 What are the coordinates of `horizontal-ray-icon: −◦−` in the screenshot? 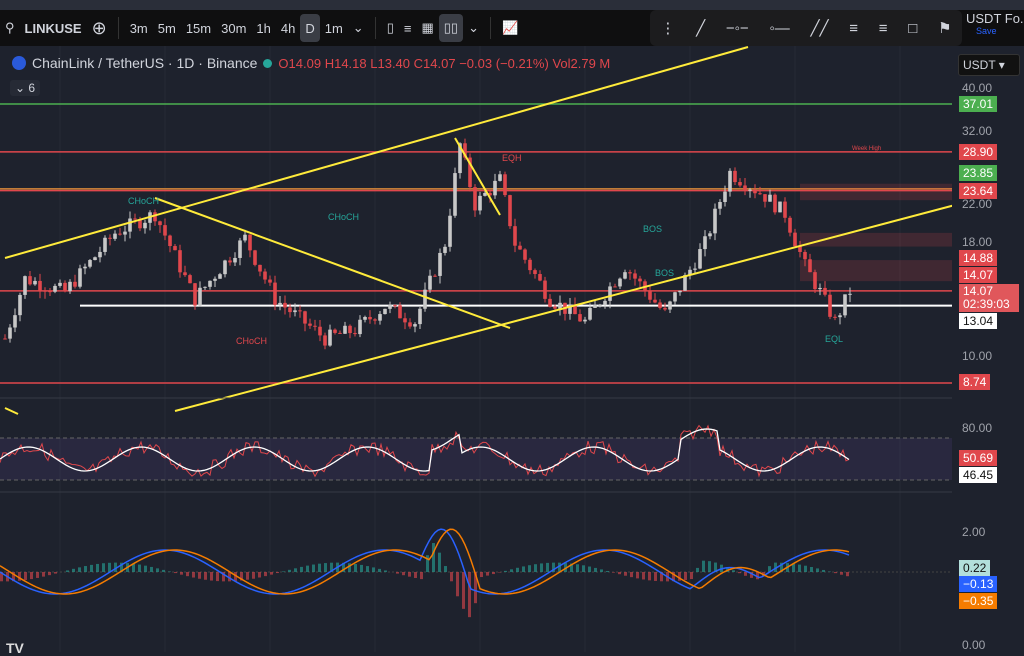 It's located at (737, 28).